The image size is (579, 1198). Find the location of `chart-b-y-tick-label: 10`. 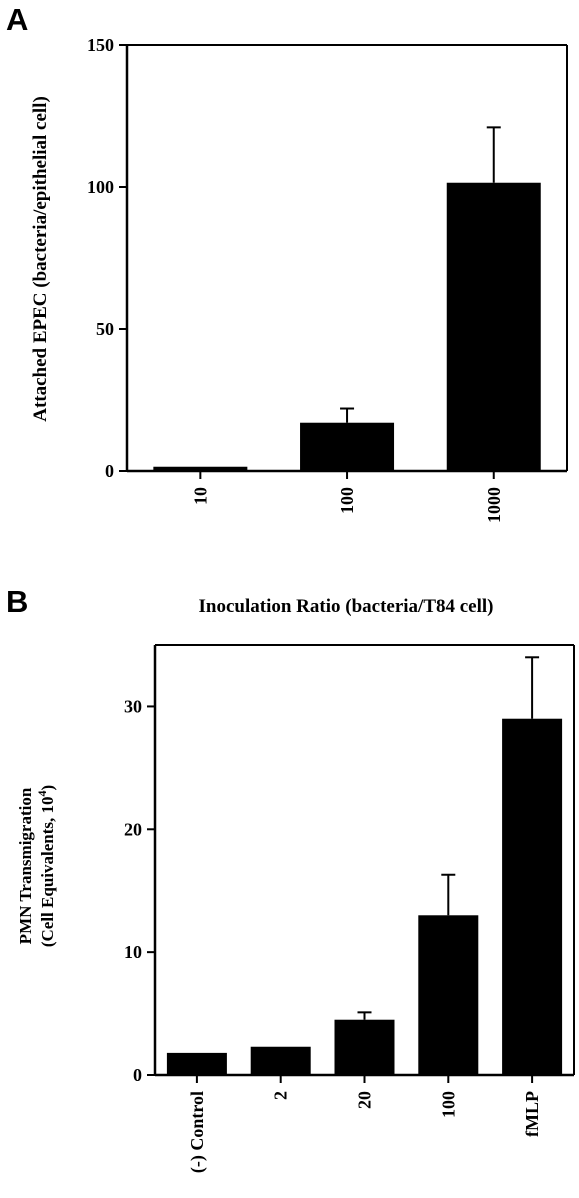

chart-b-y-tick-label: 10 is located at coordinates (133, 952).